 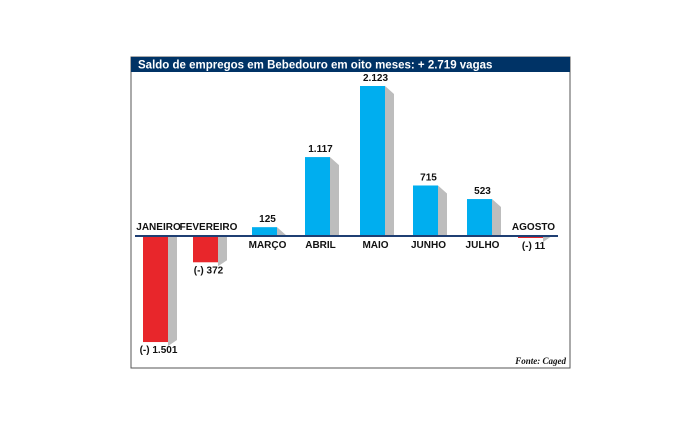 What do you see at coordinates (205, 249) in the screenshot?
I see `bar-fevereiro` at bounding box center [205, 249].